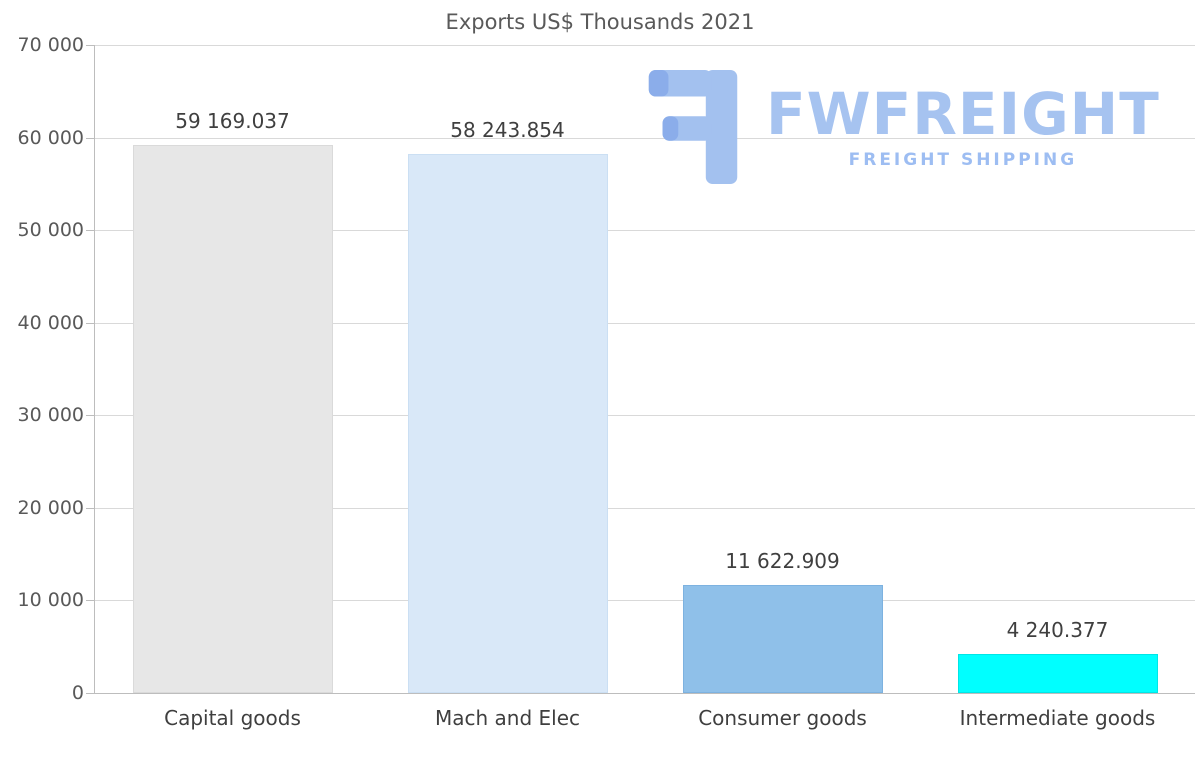 The image size is (1200, 763). Describe the element at coordinates (645, 693) in the screenshot. I see `x-axis-line` at that location.